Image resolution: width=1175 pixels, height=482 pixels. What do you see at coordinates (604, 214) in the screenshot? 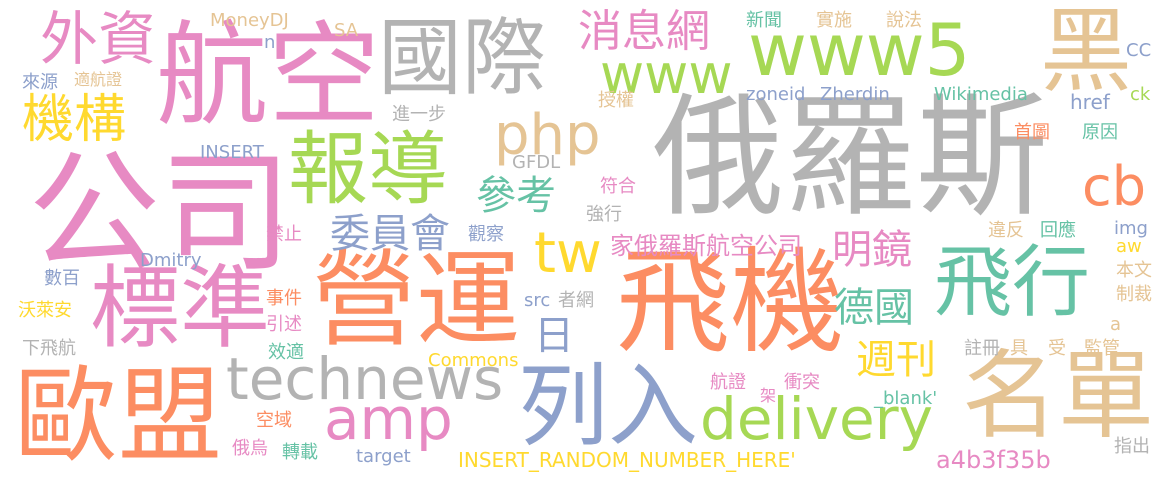
I see `word: 強行` at bounding box center [604, 214].